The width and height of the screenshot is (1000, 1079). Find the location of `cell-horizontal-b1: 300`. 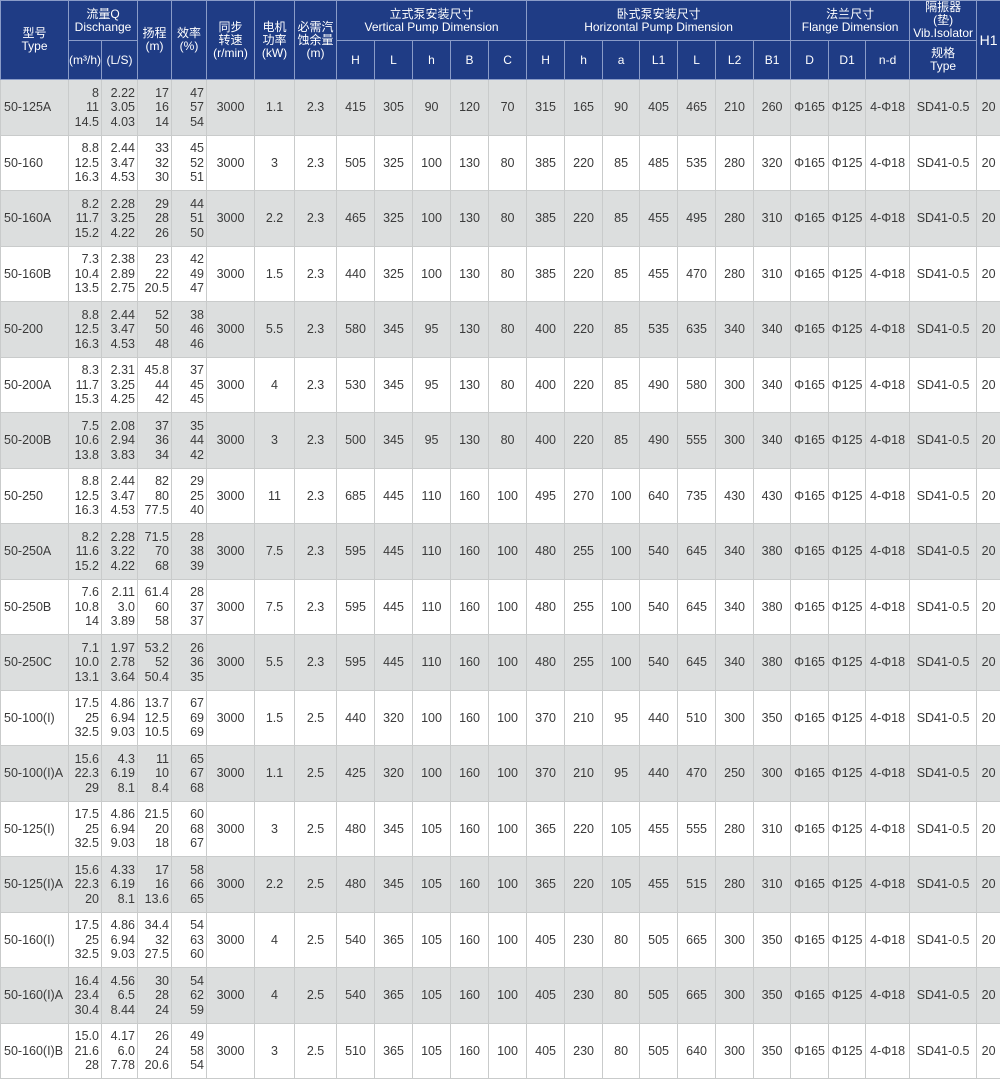

cell-horizontal-b1: 300 is located at coordinates (772, 774).